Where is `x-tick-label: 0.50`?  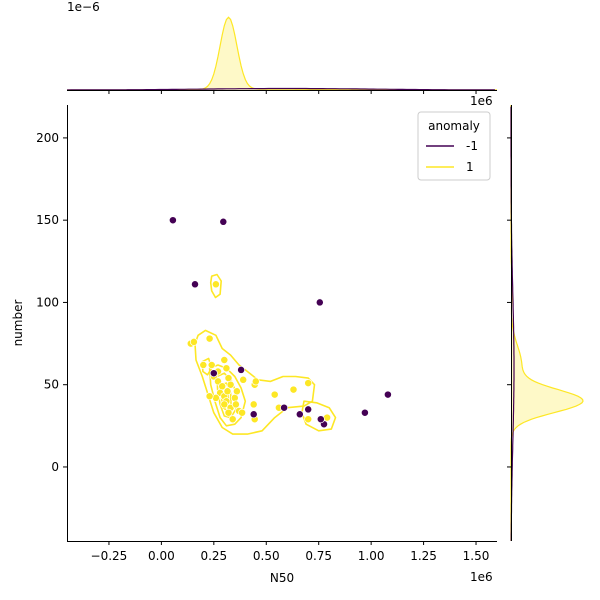
x-tick-label: 0.50 is located at coordinates (266, 556).